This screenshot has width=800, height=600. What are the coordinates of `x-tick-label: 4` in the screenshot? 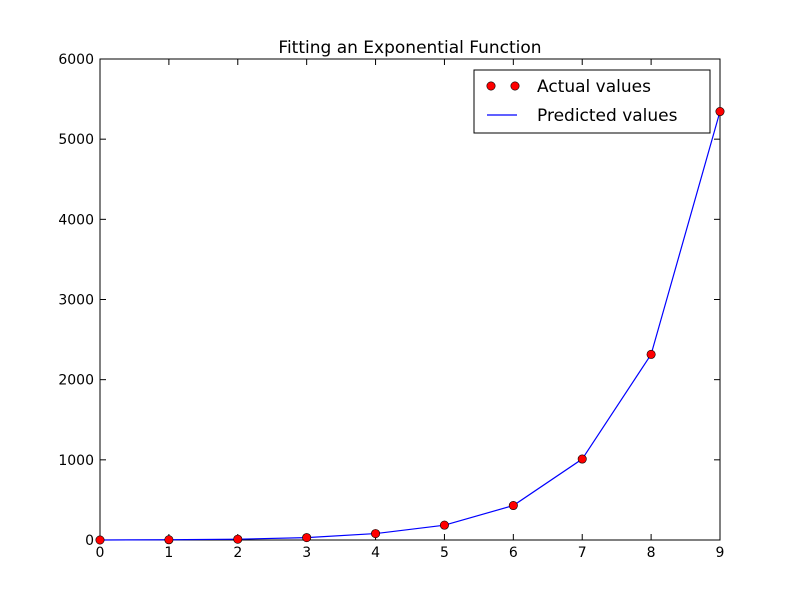 It's located at (375, 553).